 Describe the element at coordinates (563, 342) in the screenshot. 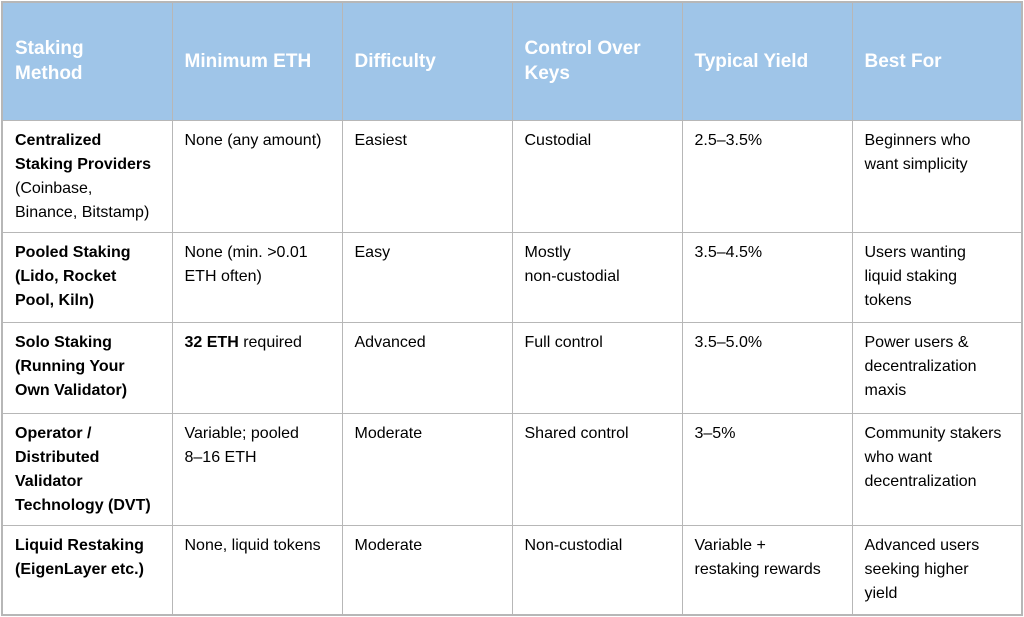

I see `cell-text: Full control` at that location.